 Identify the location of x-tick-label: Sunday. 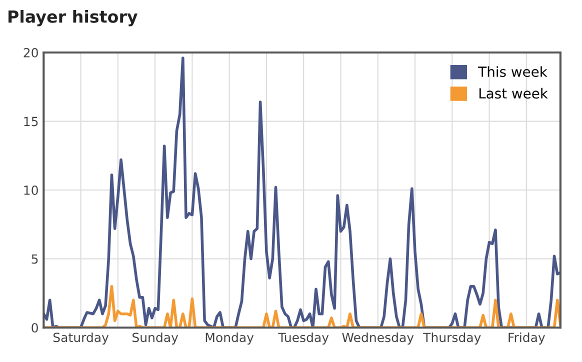
(155, 338).